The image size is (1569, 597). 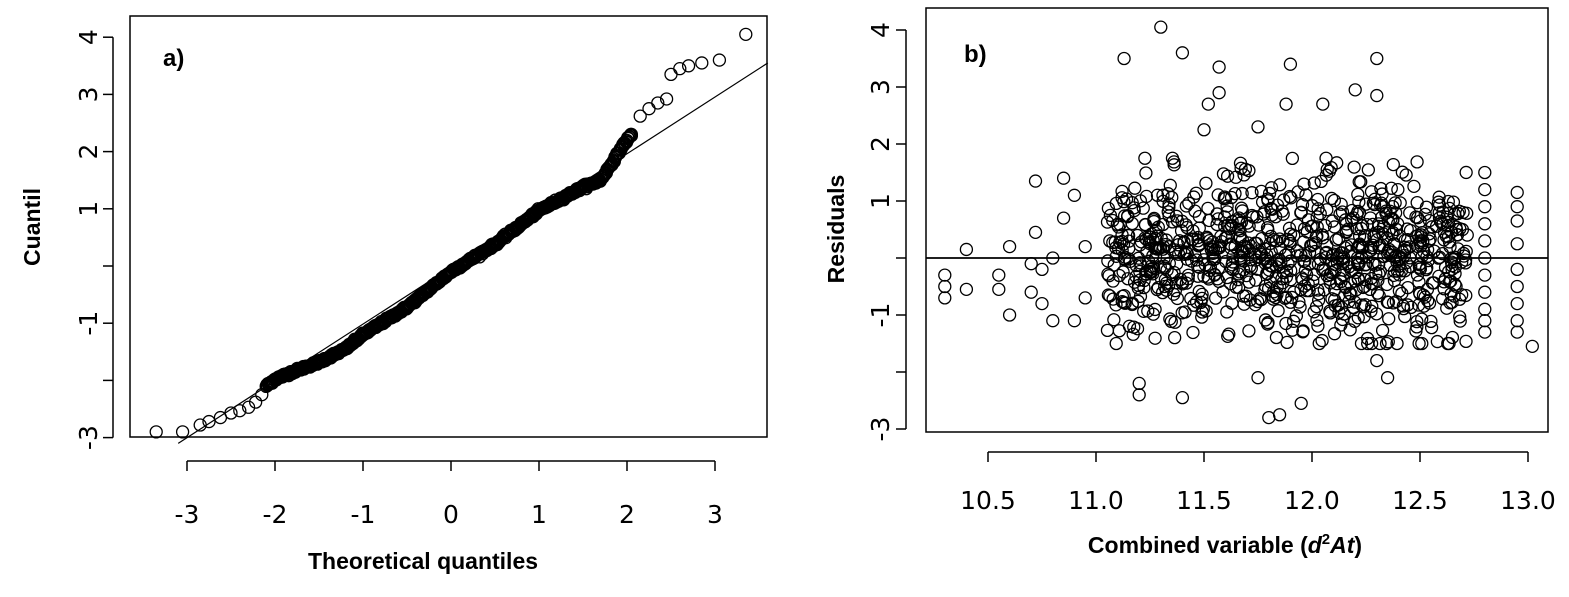 I want to click on panel-a-y-tick-label: -1, so click(x=88, y=323).